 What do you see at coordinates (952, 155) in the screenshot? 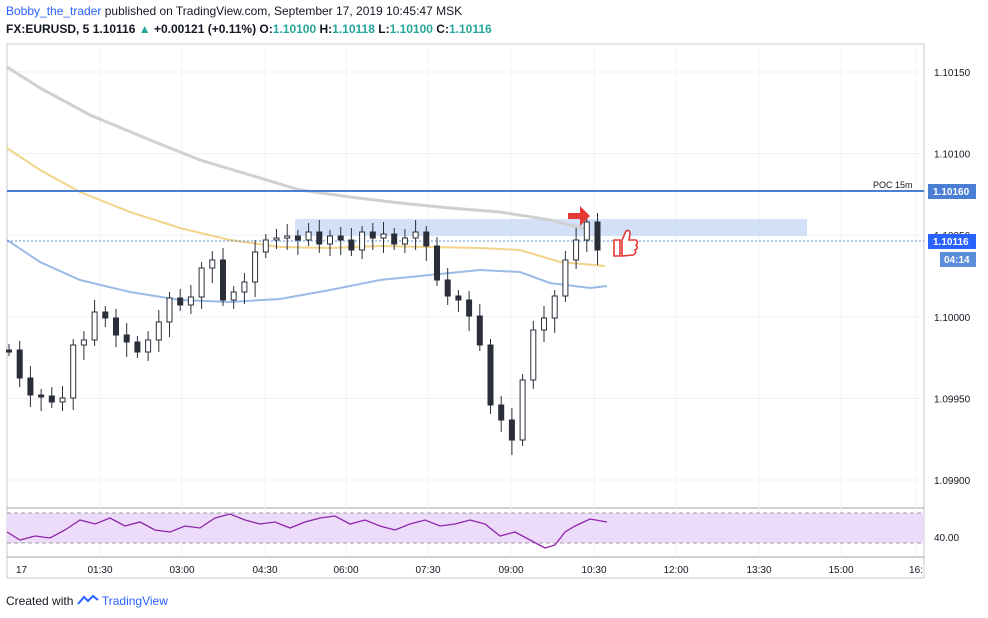
I see `price-tick: 1.10100` at bounding box center [952, 155].